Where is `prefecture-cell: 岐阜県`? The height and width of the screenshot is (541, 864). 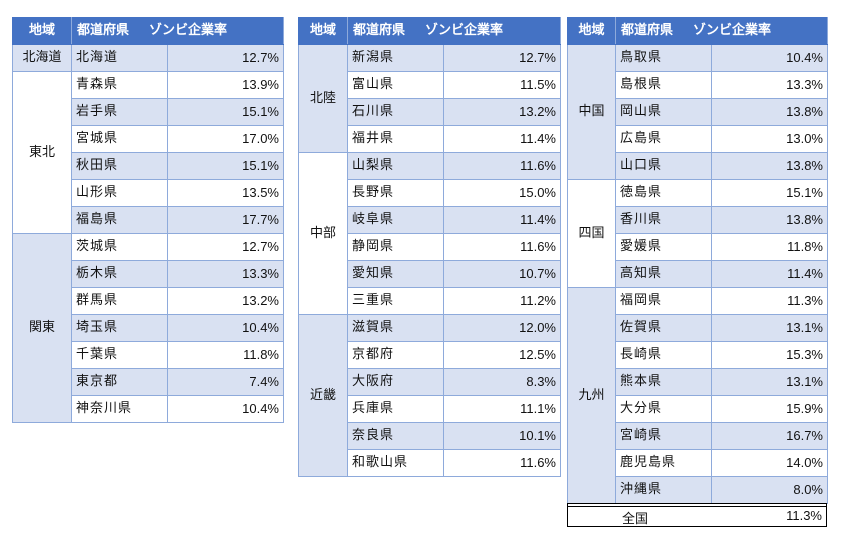 prefecture-cell: 岐阜県 is located at coordinates (395, 220).